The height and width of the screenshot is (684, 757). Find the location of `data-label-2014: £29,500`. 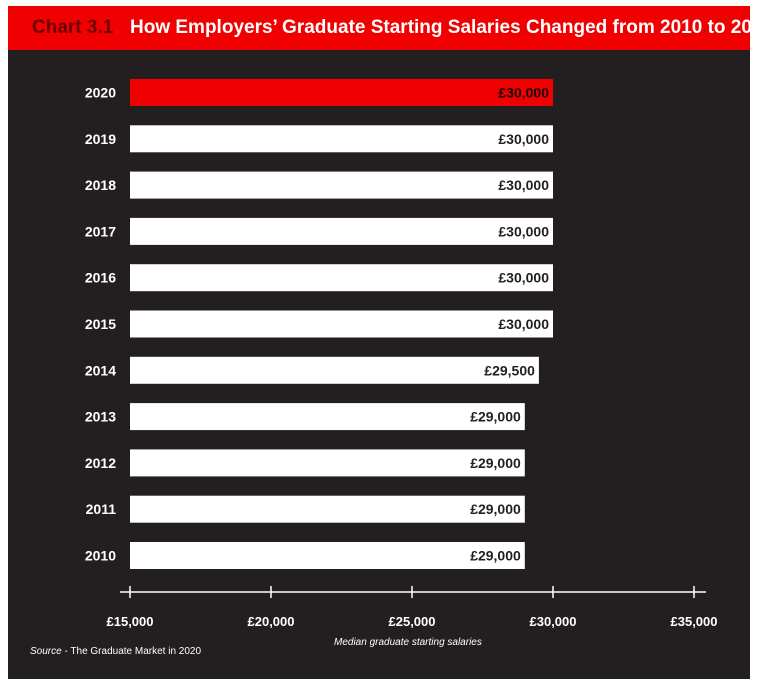

data-label-2014: £29,500 is located at coordinates (509, 370).